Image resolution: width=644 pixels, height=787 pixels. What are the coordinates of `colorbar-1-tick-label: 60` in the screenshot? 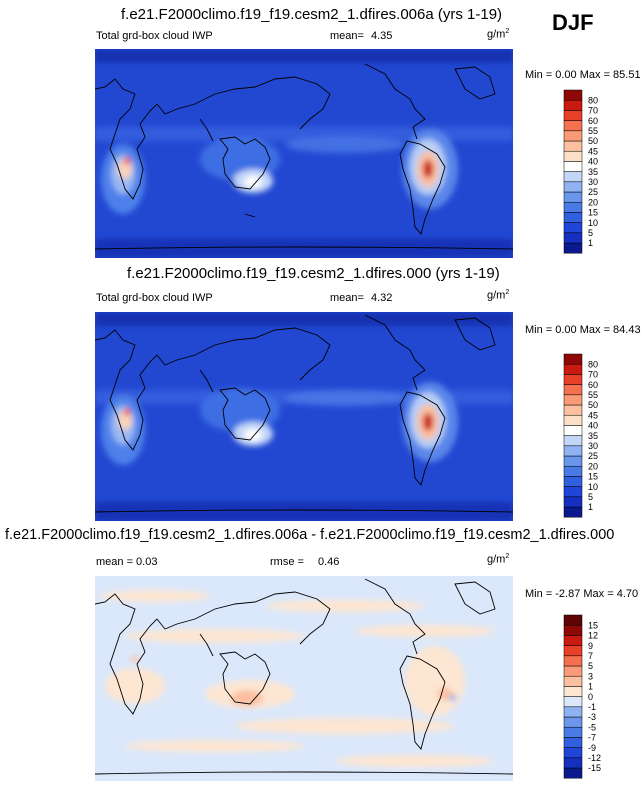 It's located at (593, 121).